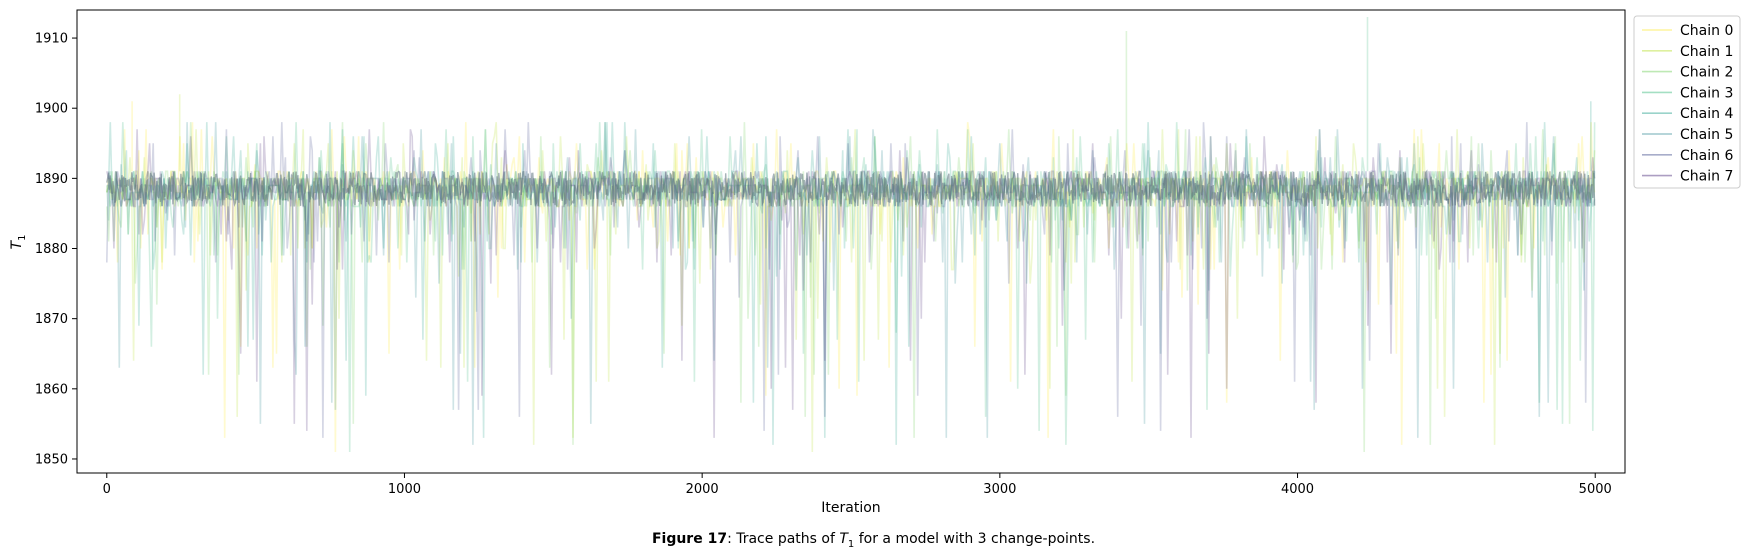 The width and height of the screenshot is (1747, 559). What do you see at coordinates (51, 179) in the screenshot?
I see `y-tick-label: 1890` at bounding box center [51, 179].